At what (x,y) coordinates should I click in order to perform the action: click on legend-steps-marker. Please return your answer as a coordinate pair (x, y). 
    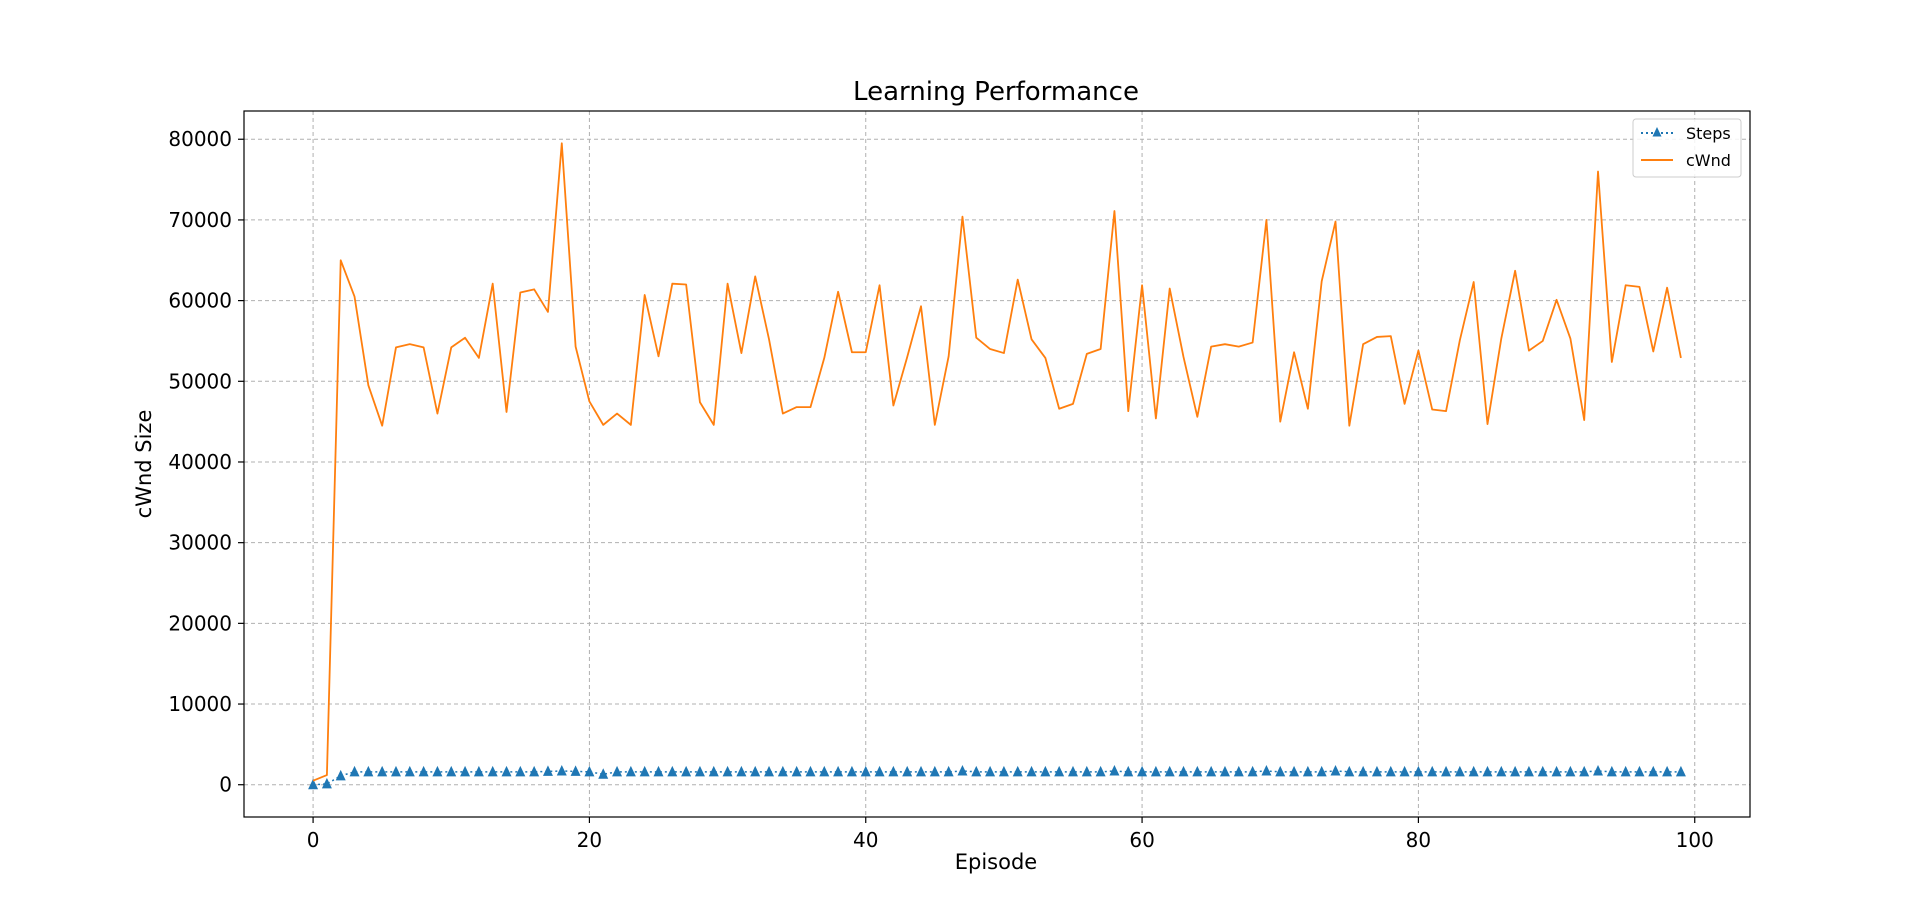
    Looking at the image, I should click on (1657, 132).